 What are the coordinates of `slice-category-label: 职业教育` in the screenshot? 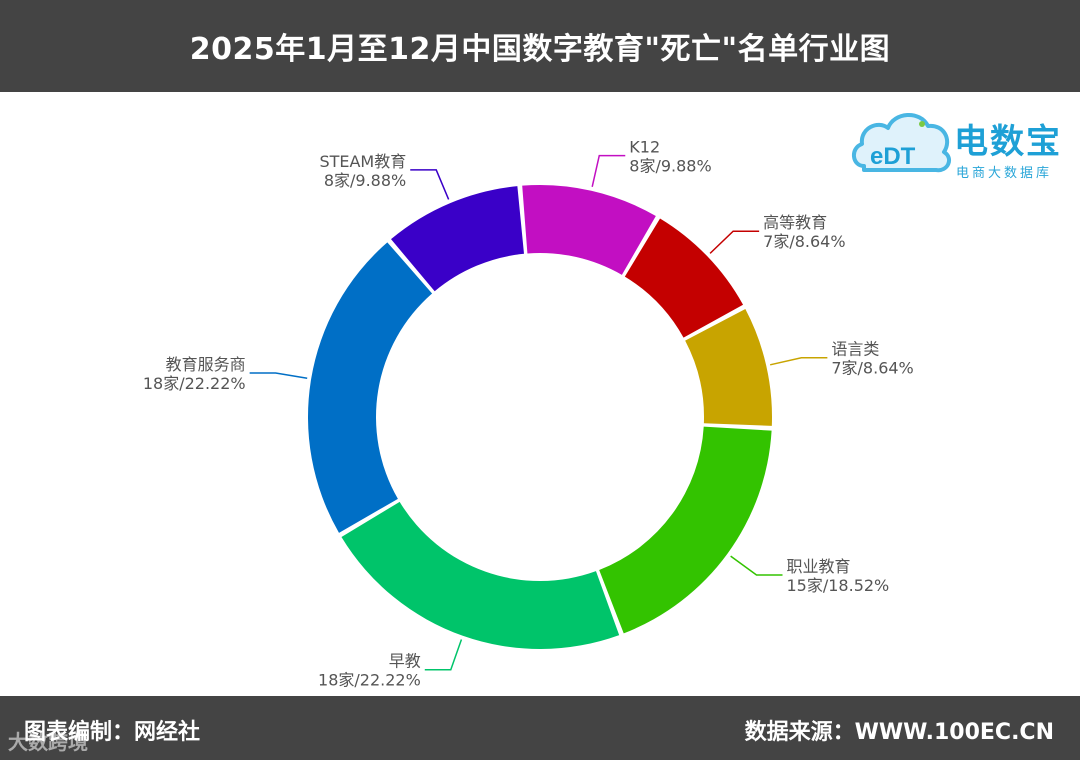 It's located at (819, 566).